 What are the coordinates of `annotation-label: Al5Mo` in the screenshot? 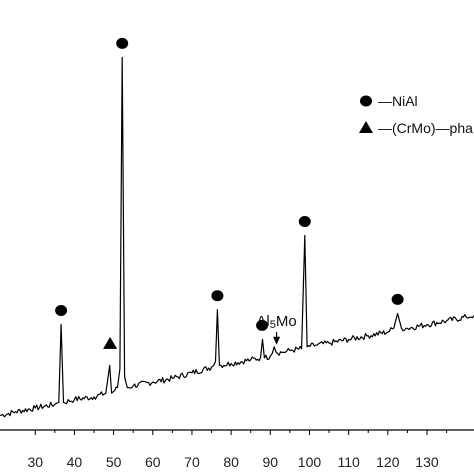 It's located at (276, 322).